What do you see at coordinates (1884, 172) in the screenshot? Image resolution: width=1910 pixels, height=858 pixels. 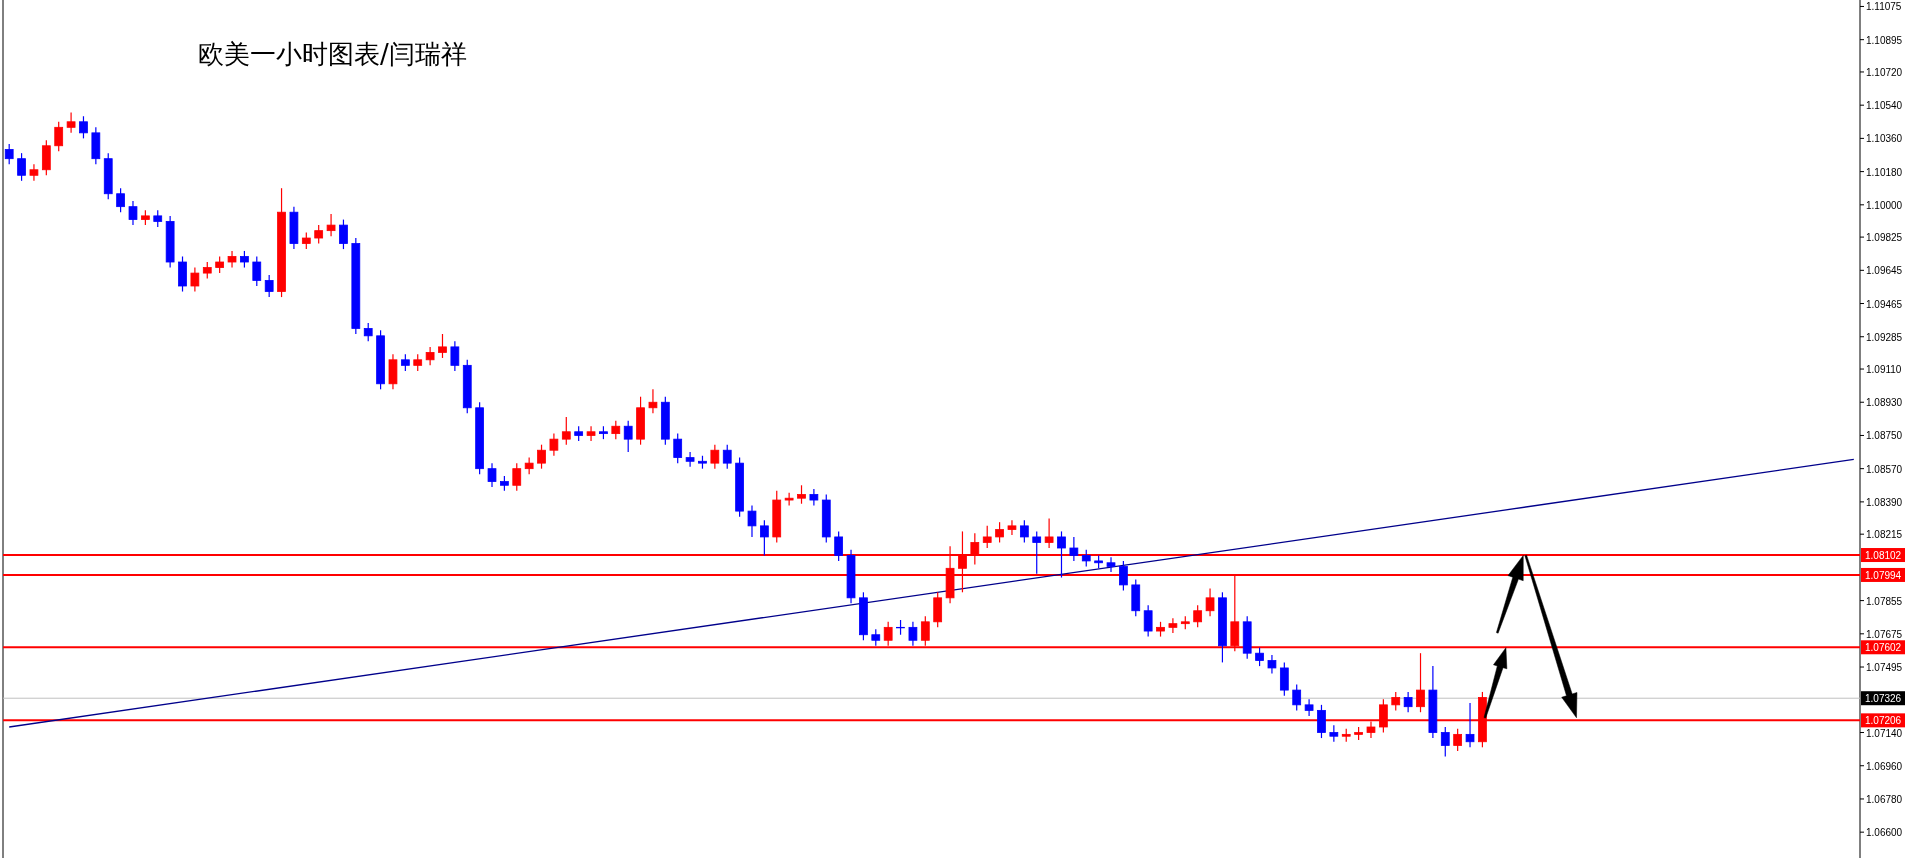 I see `y-tick-label: 1.10180` at bounding box center [1884, 172].